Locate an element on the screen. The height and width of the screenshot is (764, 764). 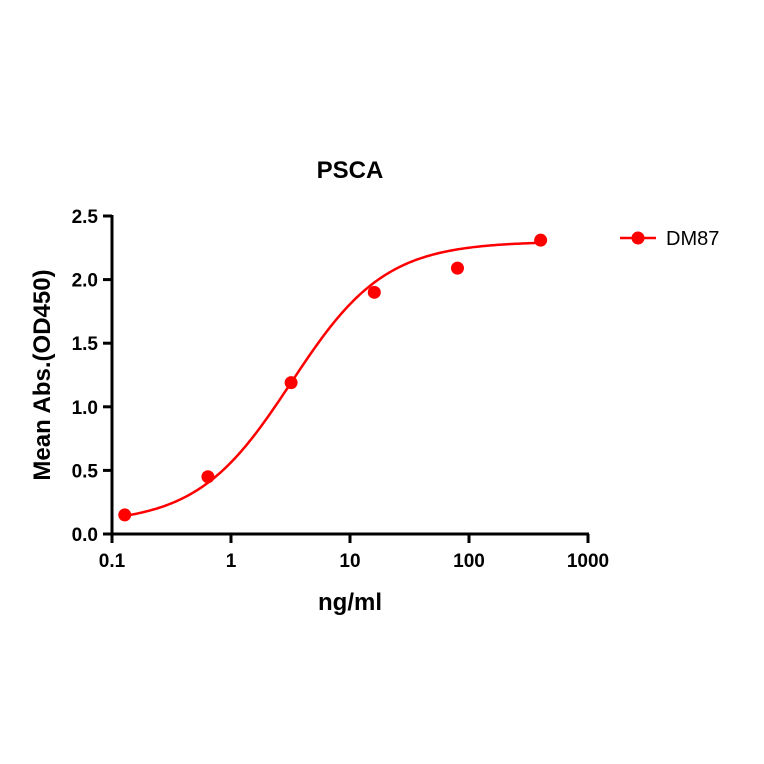
y-tick-label: 0.5 is located at coordinates (85, 471).